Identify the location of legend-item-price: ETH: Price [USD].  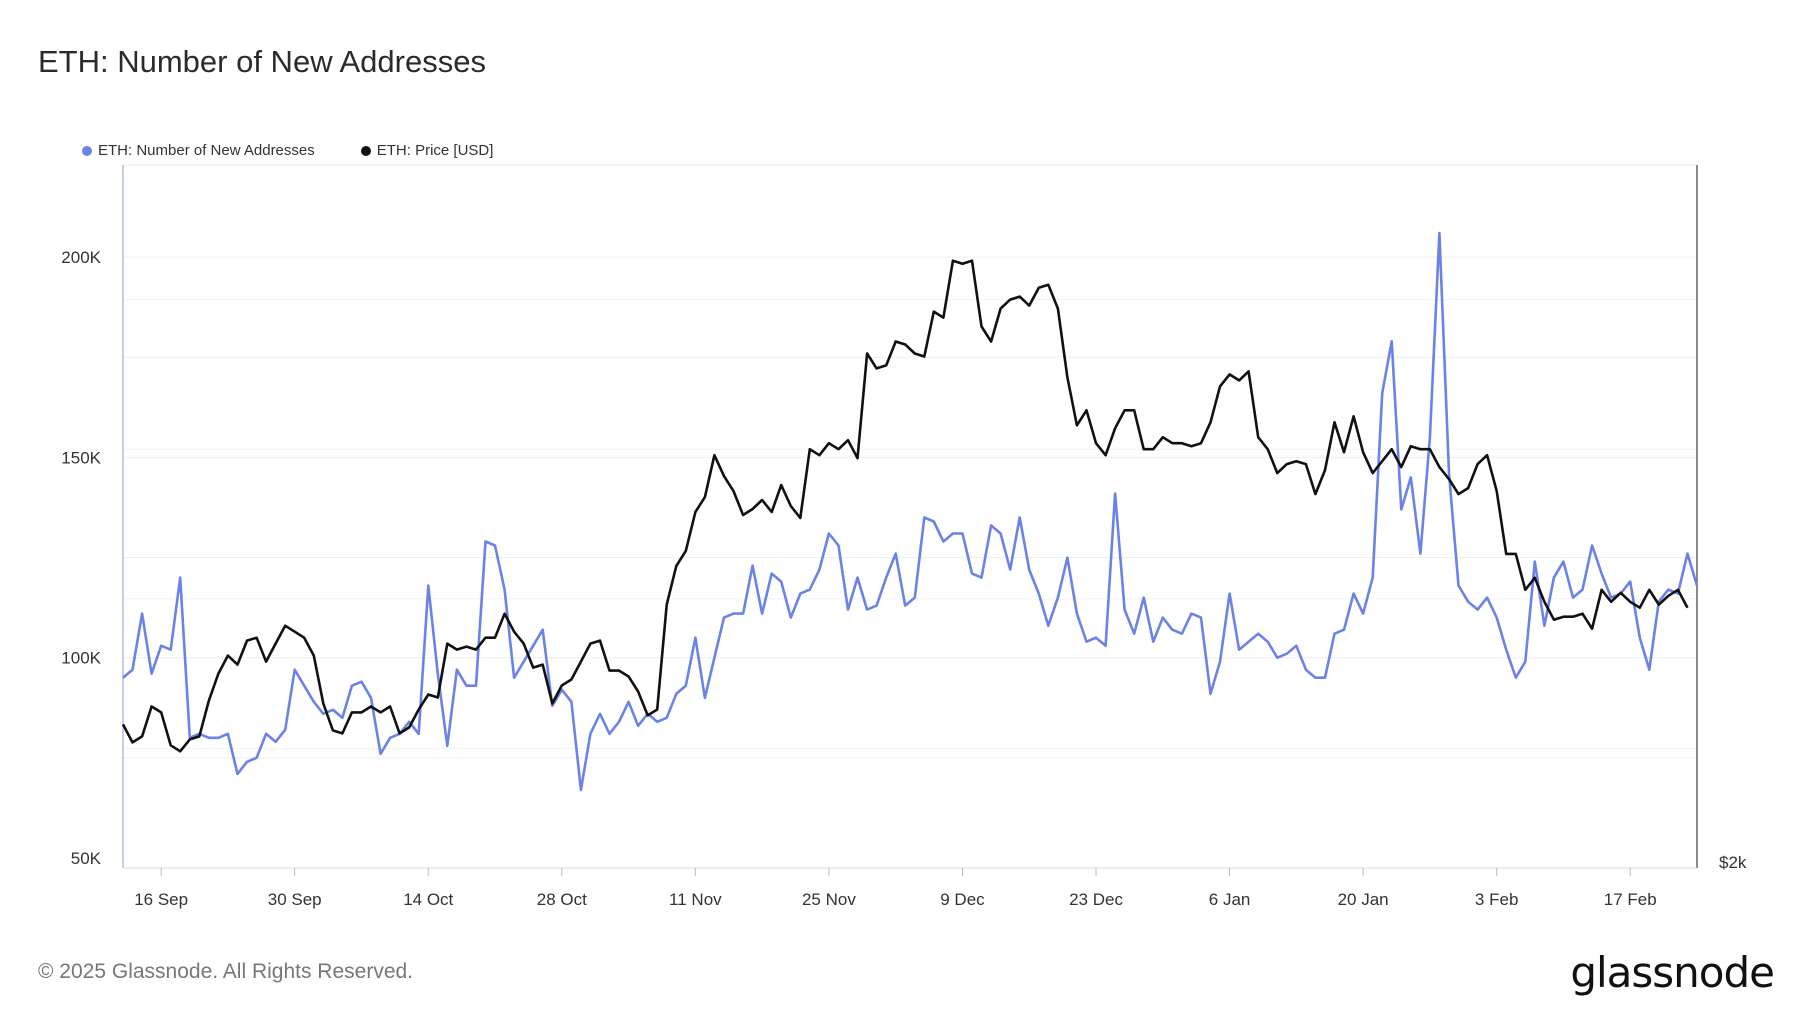
(427, 150).